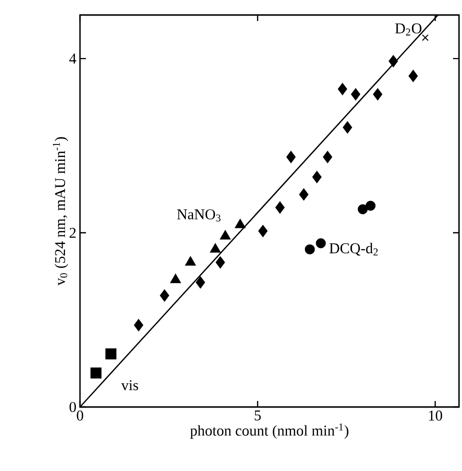 The height and width of the screenshot is (471, 462). What do you see at coordinates (353, 249) in the screenshot?
I see `annotation: DCQ-d$_{2}$` at bounding box center [353, 249].